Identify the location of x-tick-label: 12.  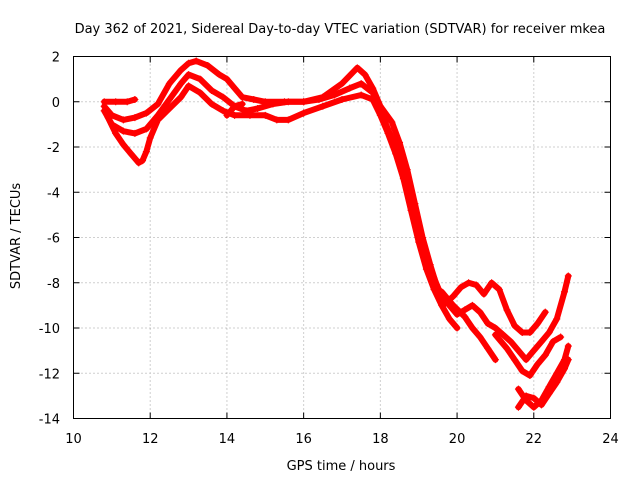
(150, 439).